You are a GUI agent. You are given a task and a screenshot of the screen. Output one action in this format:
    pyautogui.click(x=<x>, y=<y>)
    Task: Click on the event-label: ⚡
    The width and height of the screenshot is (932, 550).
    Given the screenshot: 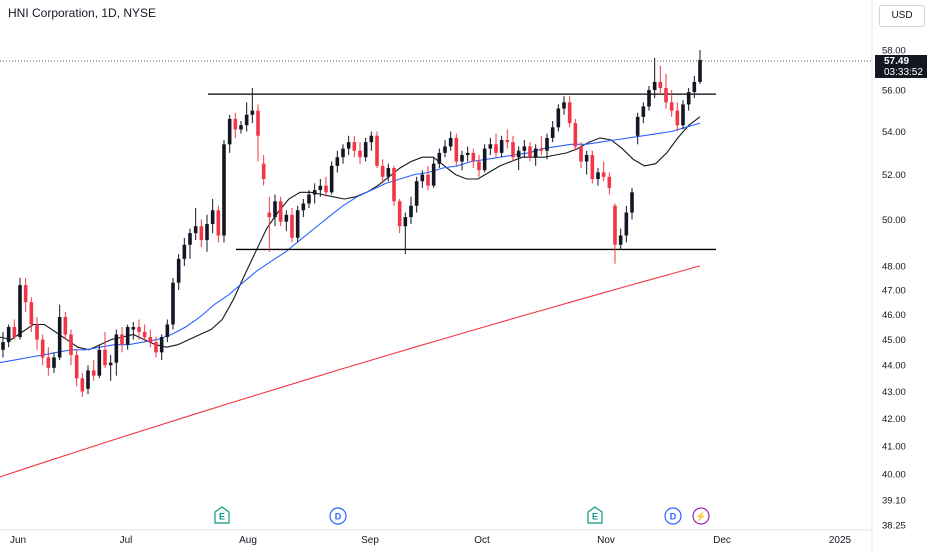 What is the action you would take?
    pyautogui.click(x=700, y=517)
    